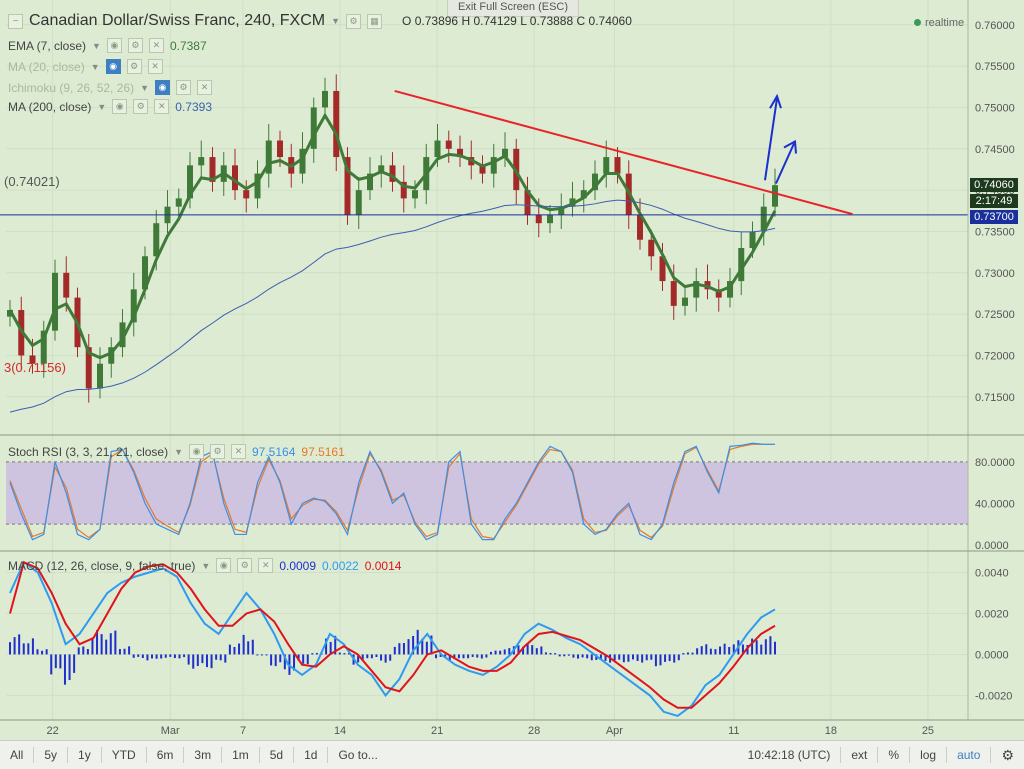 This screenshot has width=1024, height=769. What do you see at coordinates (15, 21) in the screenshot?
I see `collapse-icon: −` at bounding box center [15, 21].